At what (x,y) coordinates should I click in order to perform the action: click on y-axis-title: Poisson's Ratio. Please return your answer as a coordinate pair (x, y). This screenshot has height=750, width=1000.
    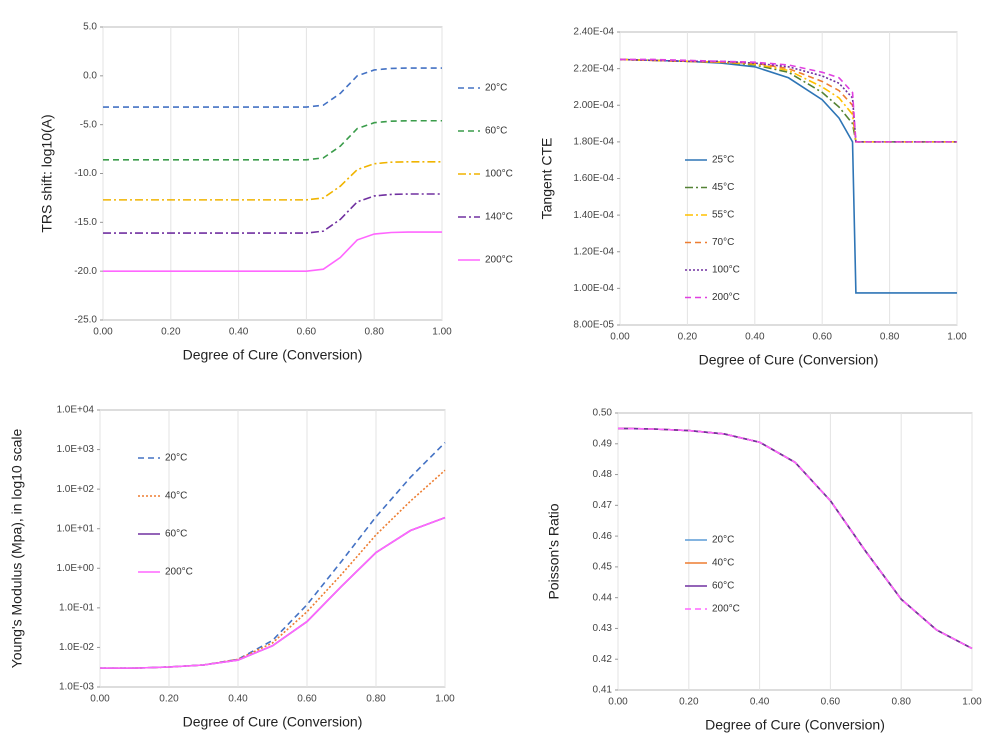
    Looking at the image, I should click on (554, 551).